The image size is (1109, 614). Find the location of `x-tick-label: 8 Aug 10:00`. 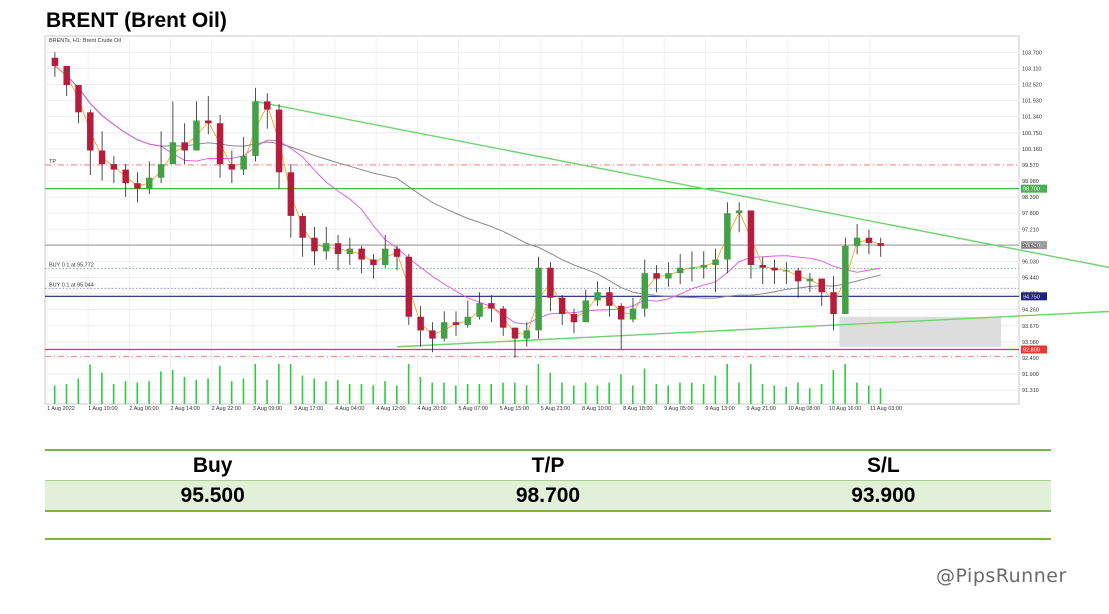

x-tick-label: 8 Aug 10:00 is located at coordinates (596, 409).